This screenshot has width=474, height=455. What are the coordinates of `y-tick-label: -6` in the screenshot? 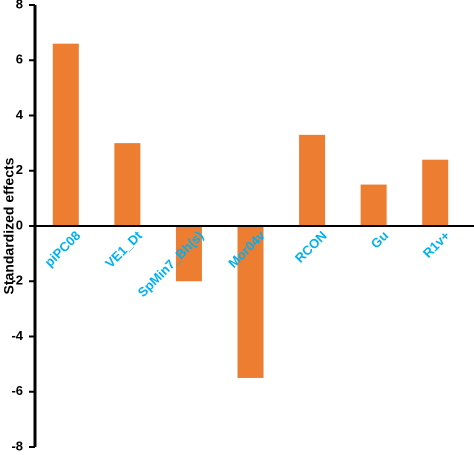 It's located at (17, 390).